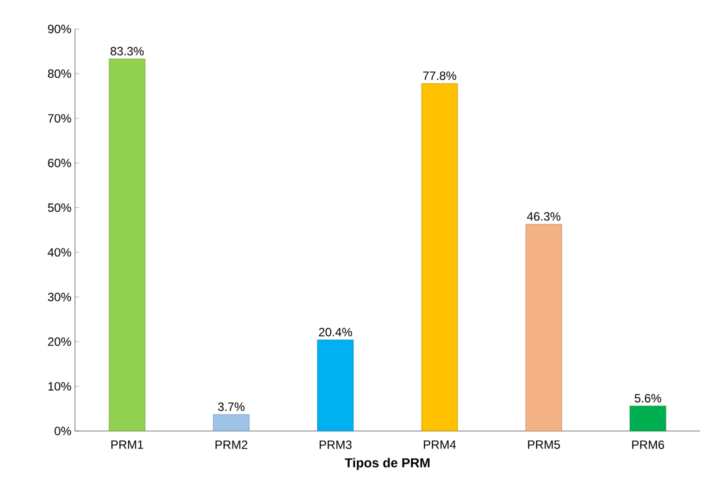 The height and width of the screenshot is (495, 706). Describe the element at coordinates (60, 297) in the screenshot. I see `y-tick-label: 30%` at that location.